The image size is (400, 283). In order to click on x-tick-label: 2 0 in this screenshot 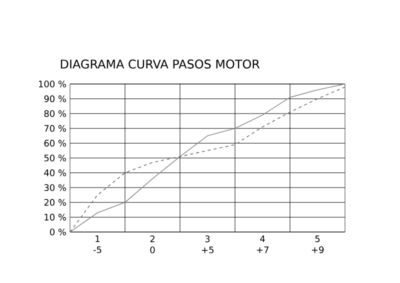, I will do `click(152, 245)`.